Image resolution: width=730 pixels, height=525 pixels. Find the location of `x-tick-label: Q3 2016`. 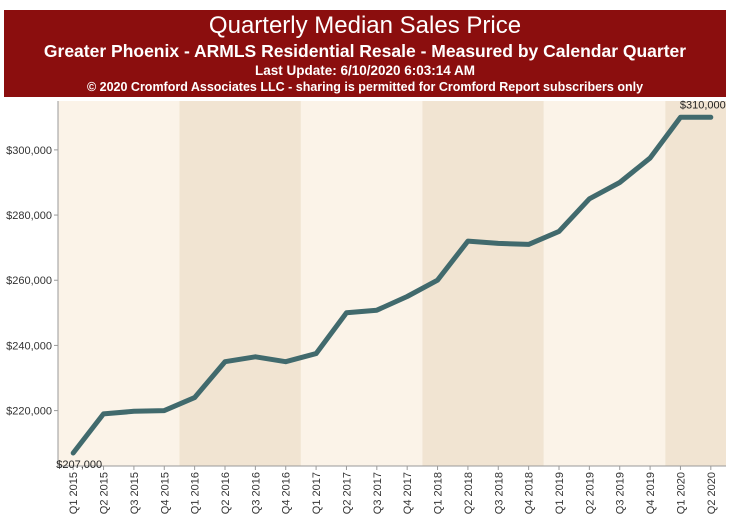

x-tick-label: Q3 2016 is located at coordinates (256, 493).